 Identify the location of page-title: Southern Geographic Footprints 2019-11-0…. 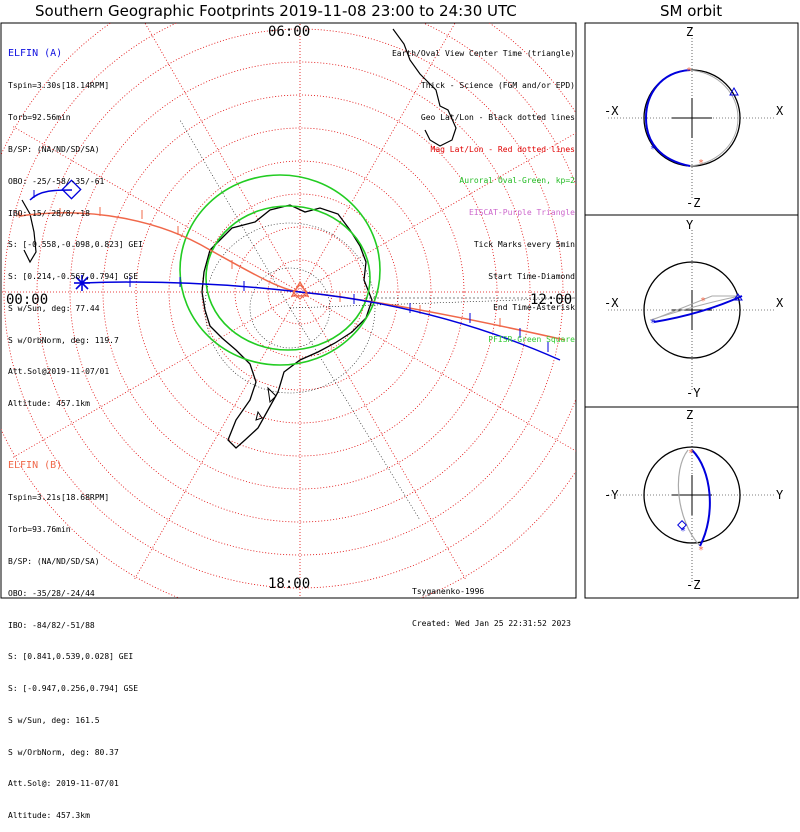
(276, 11).